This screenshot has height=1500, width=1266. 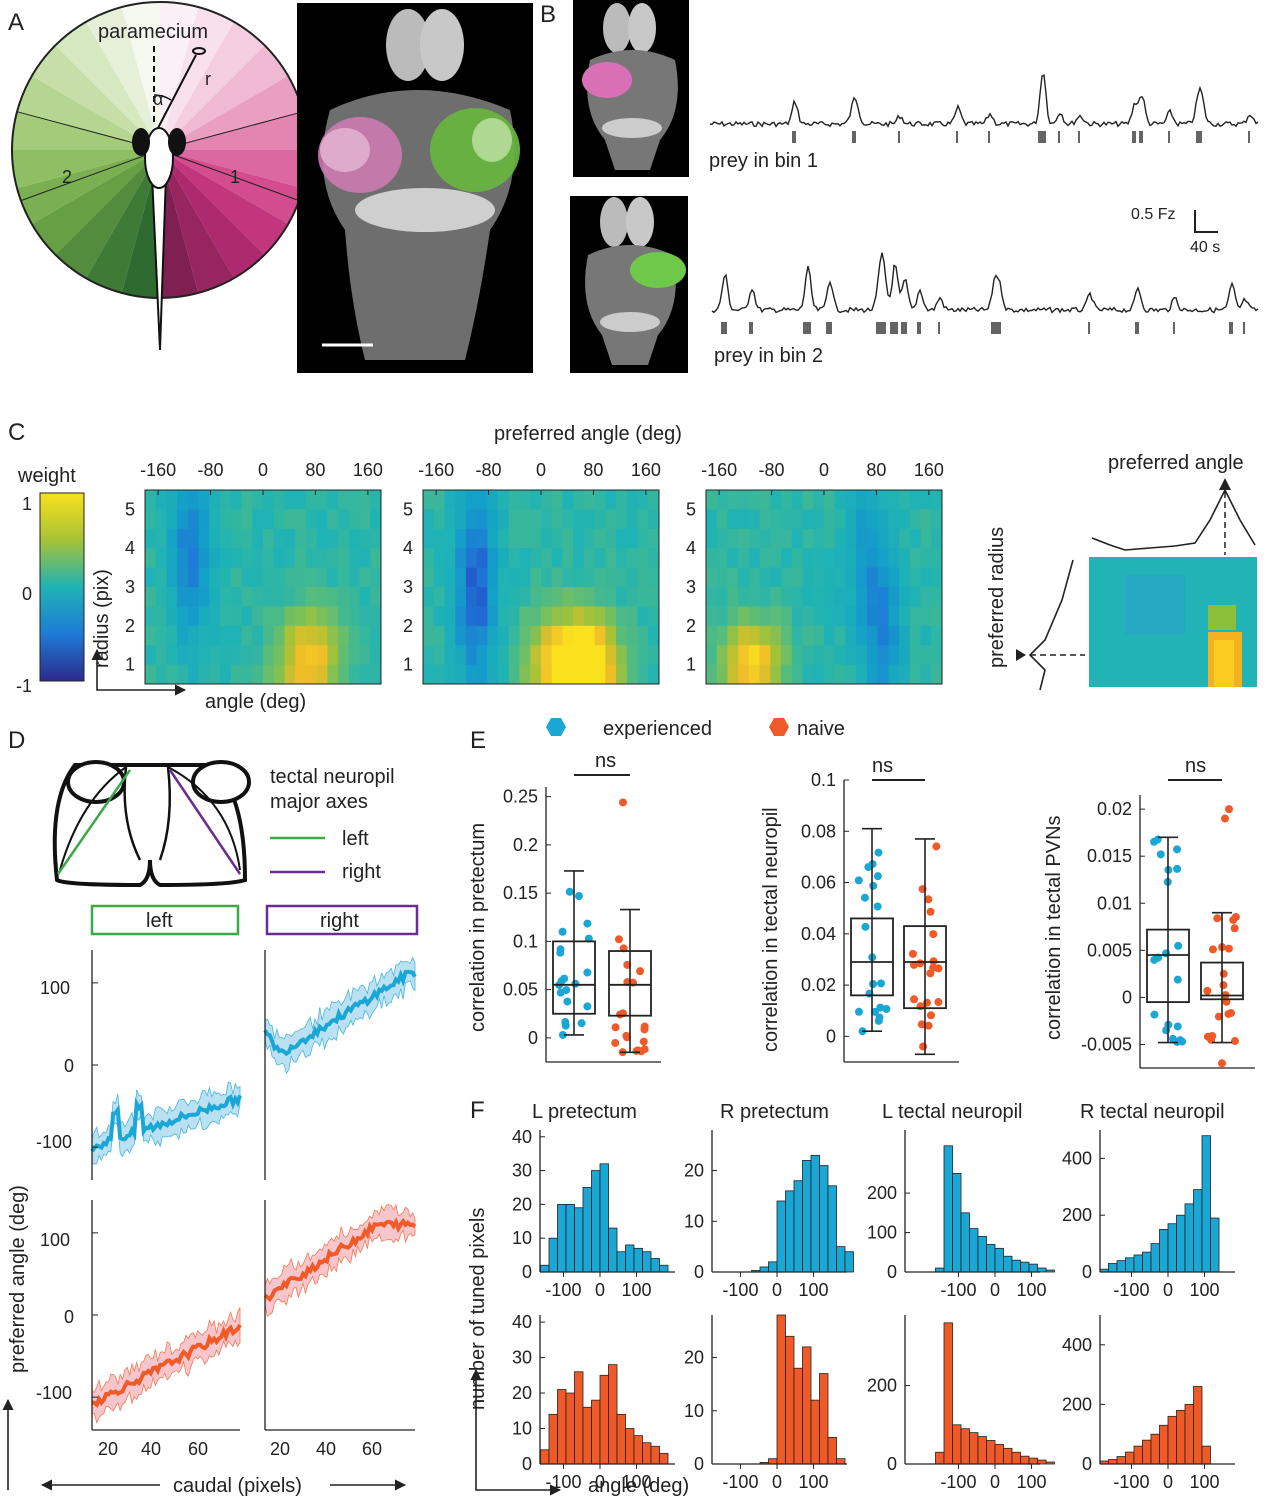 What do you see at coordinates (69, 1066) in the screenshot?
I see `d-top-ytick-0: 0` at bounding box center [69, 1066].